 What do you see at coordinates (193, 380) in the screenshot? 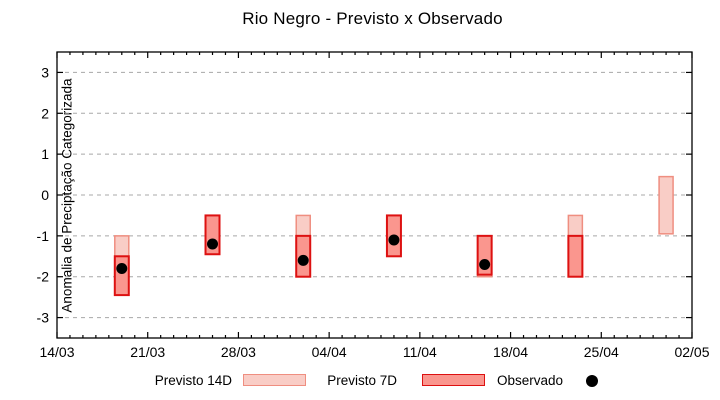
I see `legend-label-previsto-14d: Previsto 14D` at bounding box center [193, 380].